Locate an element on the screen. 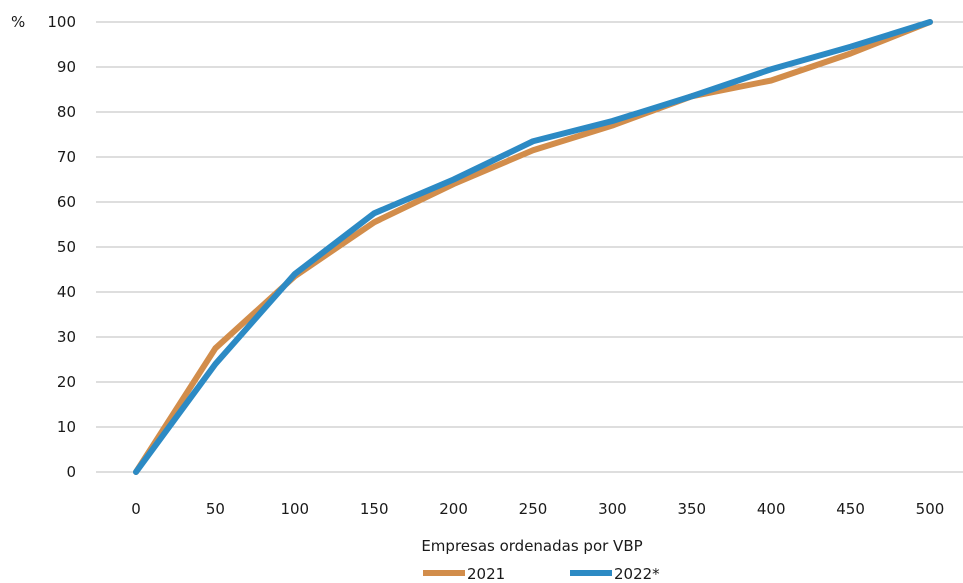 This screenshot has width=963, height=583. y-tick-label: 80 is located at coordinates (66, 112).